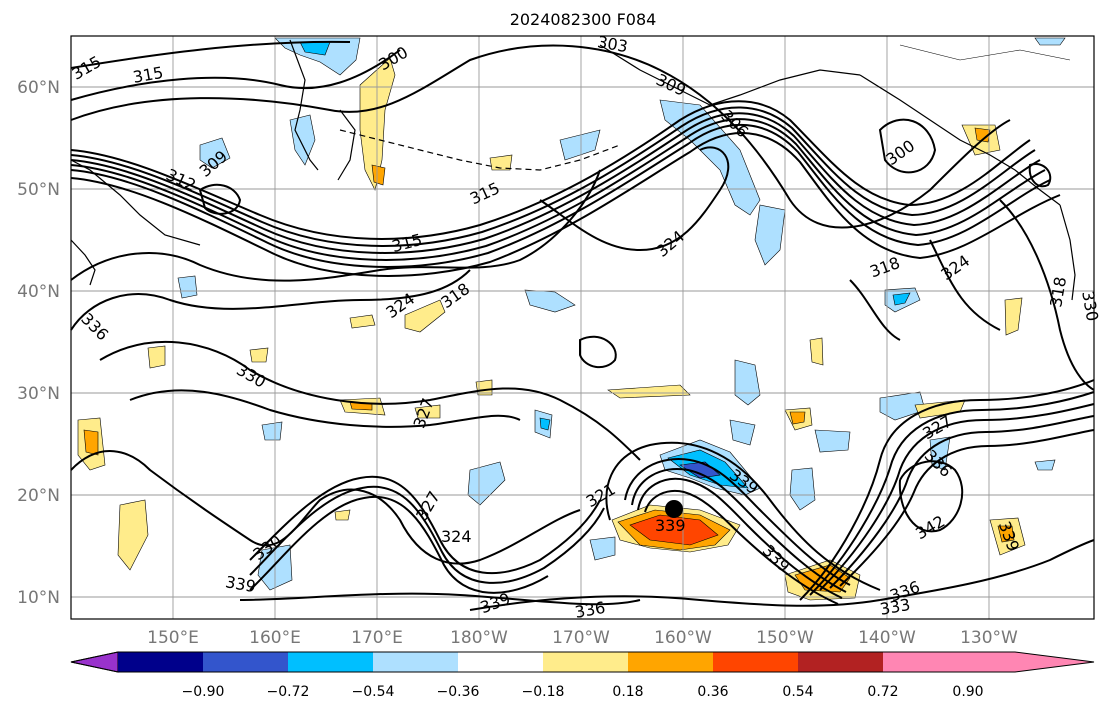 The image size is (1105, 712). What do you see at coordinates (38, 190) in the screenshot?
I see `lat-label: 50°N` at bounding box center [38, 190].